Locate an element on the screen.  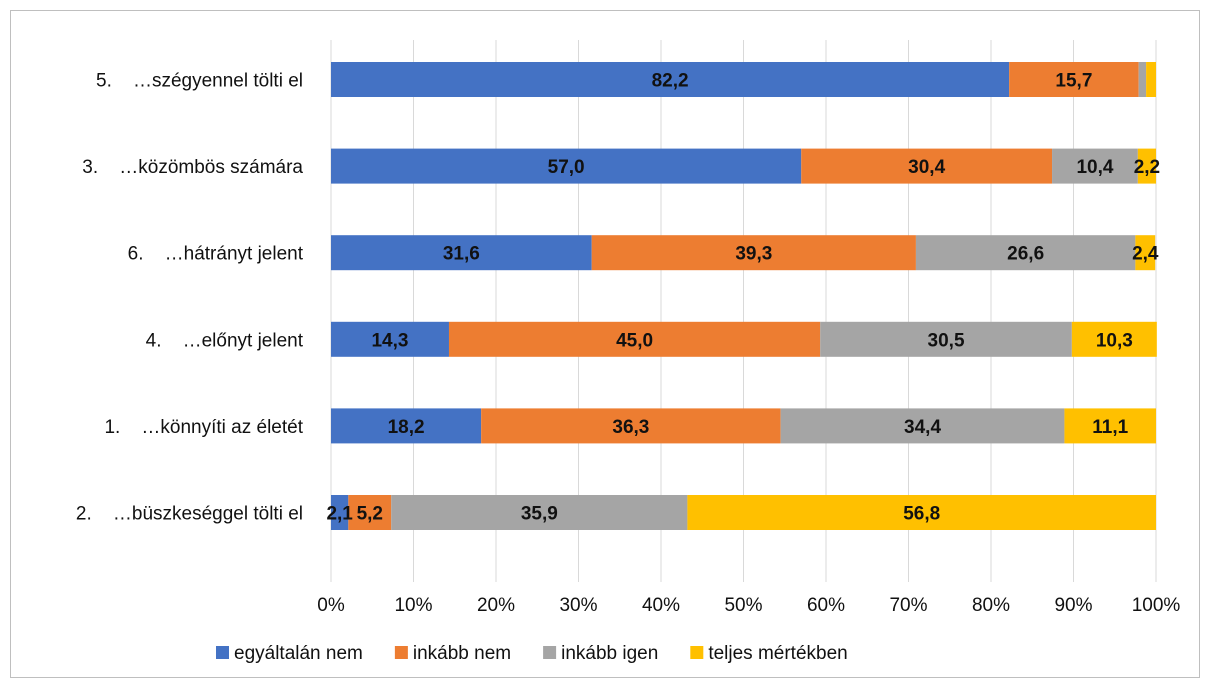
category-label: 6. …hátrányt jelent is located at coordinates (216, 254).